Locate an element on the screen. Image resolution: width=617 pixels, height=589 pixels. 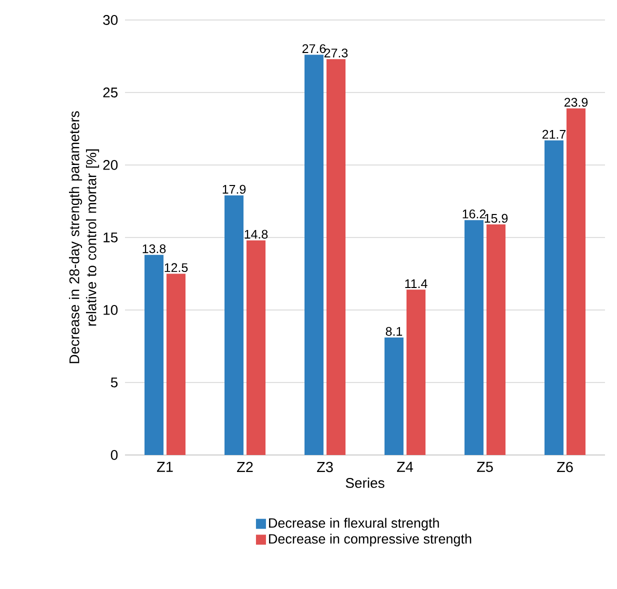
y-axis-title: Decrease in 28-day strength parameters relative to control mortar [%] is located at coordinates (84, 237).